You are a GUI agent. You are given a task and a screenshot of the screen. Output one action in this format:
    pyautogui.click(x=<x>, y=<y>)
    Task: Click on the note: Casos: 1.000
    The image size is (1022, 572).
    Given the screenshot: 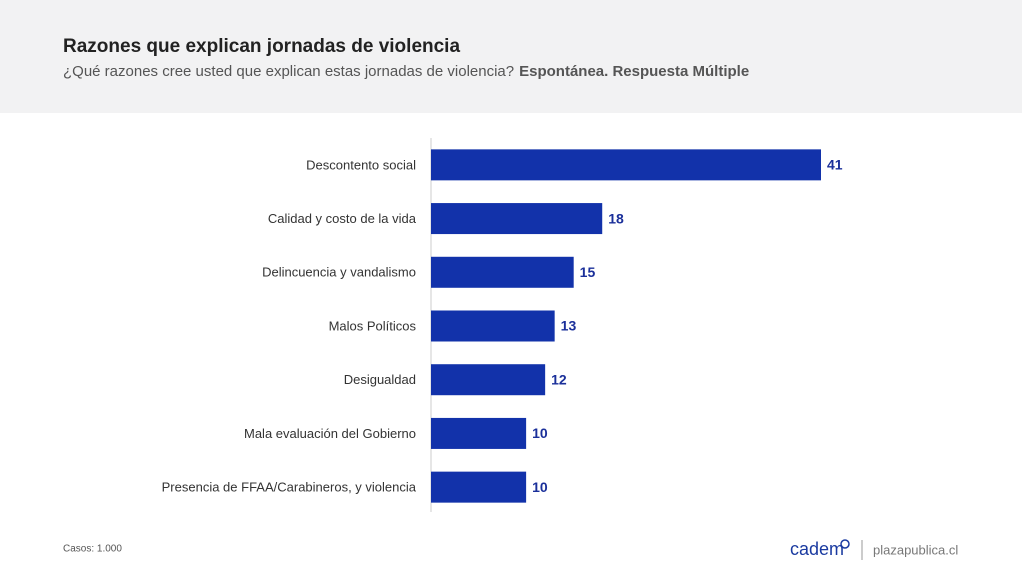 What is the action you would take?
    pyautogui.click(x=92, y=549)
    